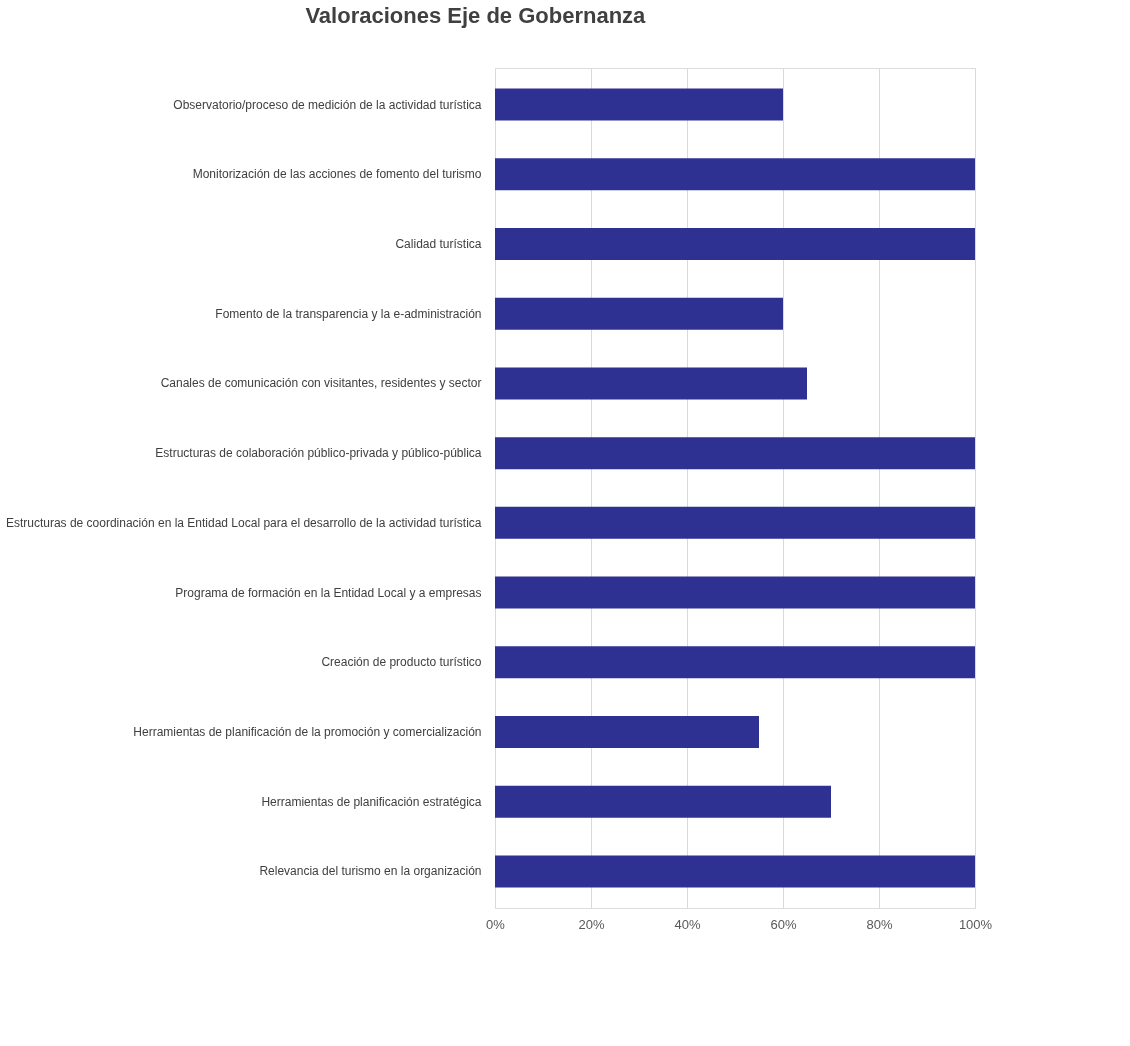 The width and height of the screenshot is (1130, 1046). Describe the element at coordinates (975, 924) in the screenshot. I see `x-tick-label: 100%` at that location.